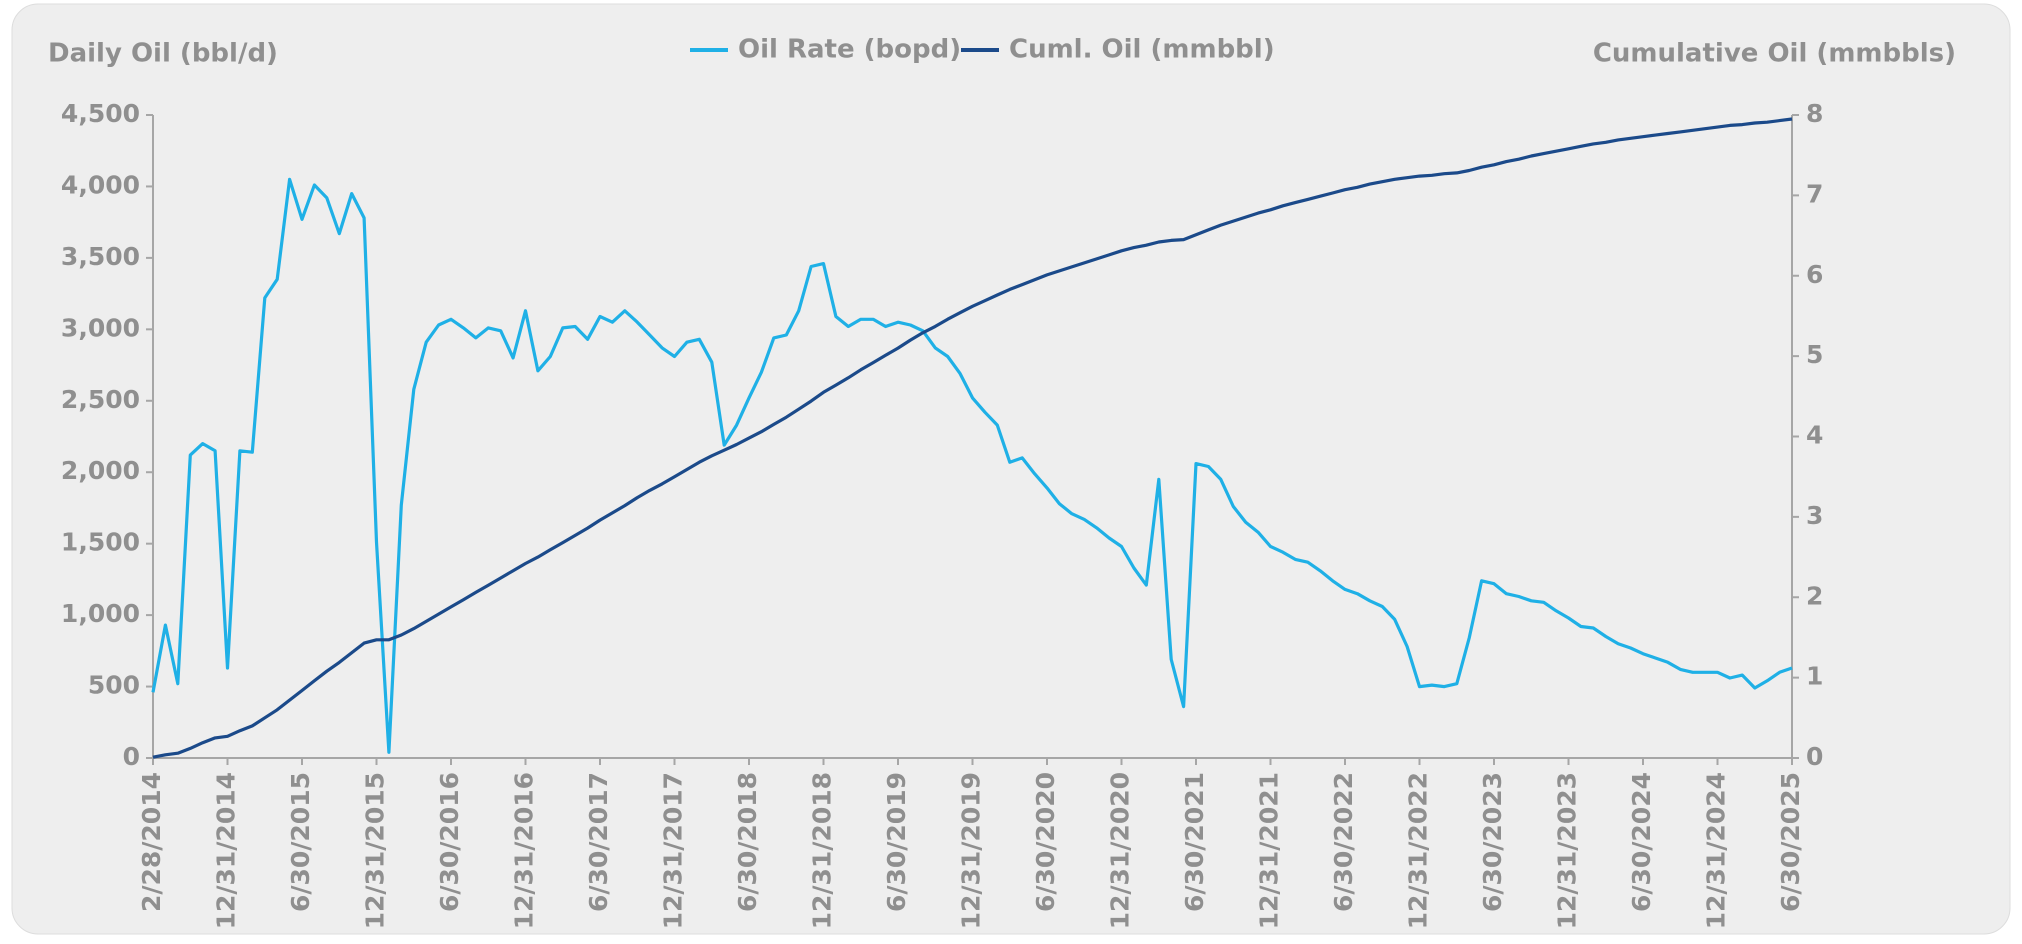 The width and height of the screenshot is (2022, 944). I want to click on x-tick-label: 6/30/2024, so click(1641, 842).